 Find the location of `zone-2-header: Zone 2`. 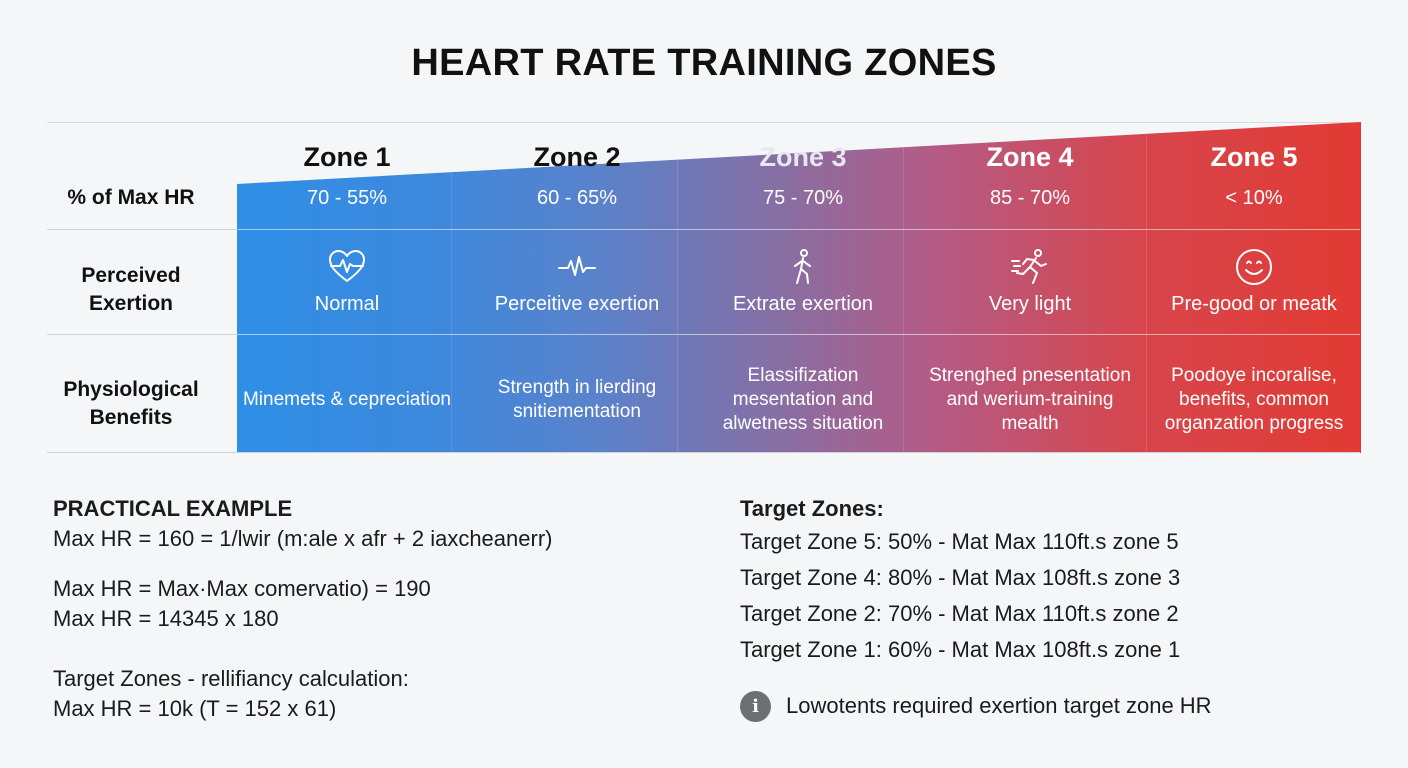

zone-2-header: Zone 2 is located at coordinates (577, 157).